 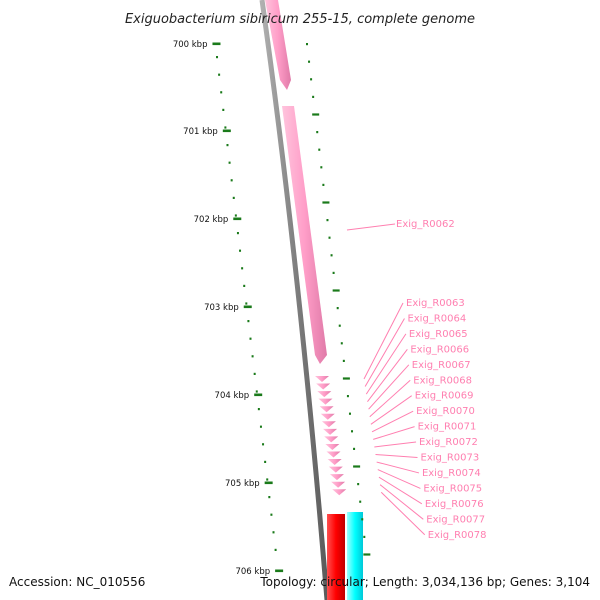 I want to click on rna-feature-upper, so click(x=278, y=45).